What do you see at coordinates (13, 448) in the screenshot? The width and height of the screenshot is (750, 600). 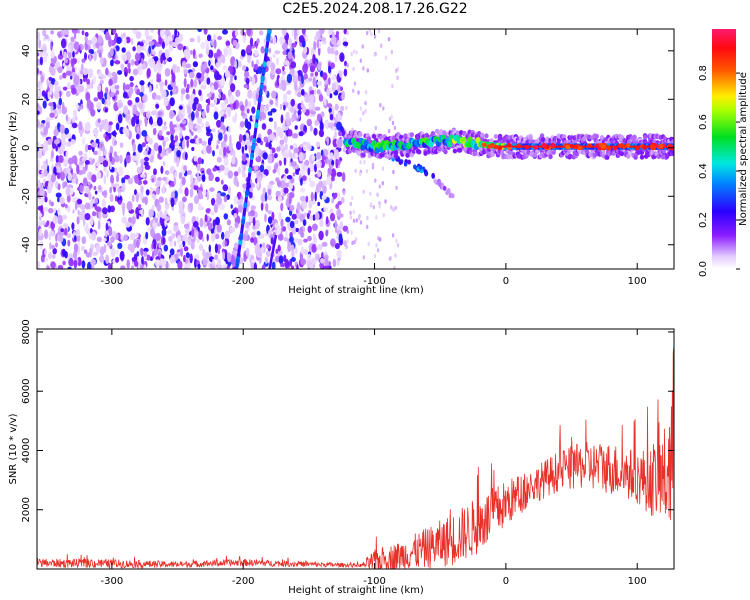 I see `snr-ylabel: SNR (10 * v/v)` at bounding box center [13, 448].